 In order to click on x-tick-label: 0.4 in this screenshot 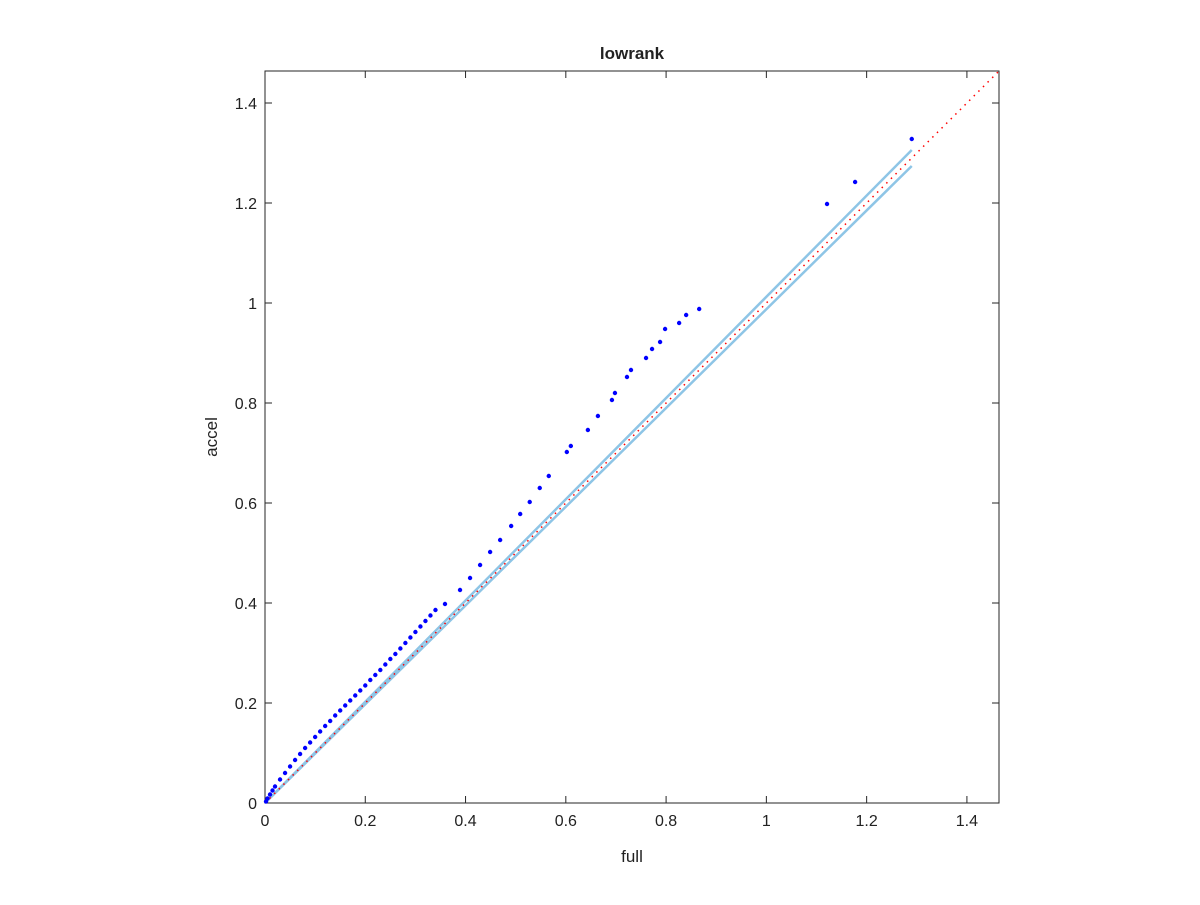, I will do `click(465, 821)`.